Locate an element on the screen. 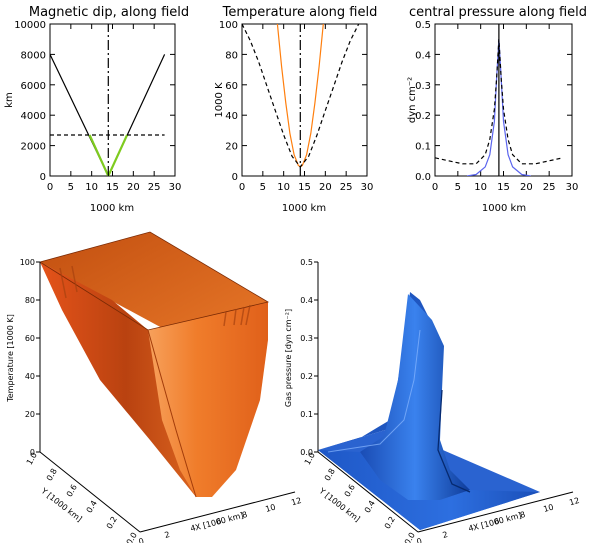 This screenshot has height=547, width=600. panel-title: central pressure along field is located at coordinates (498, 12).